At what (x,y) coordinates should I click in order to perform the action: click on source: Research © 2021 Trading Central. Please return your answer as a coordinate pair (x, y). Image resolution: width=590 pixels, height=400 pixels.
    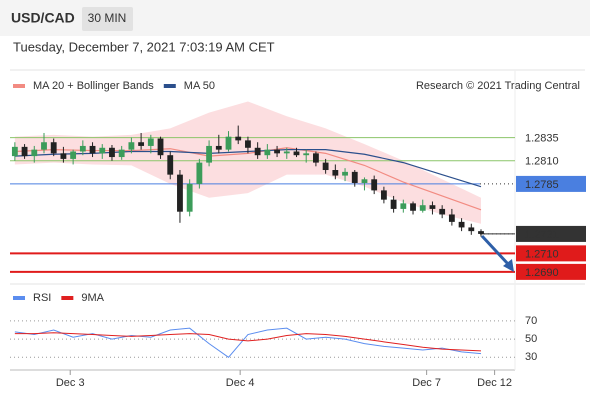
    Looking at the image, I should click on (498, 86).